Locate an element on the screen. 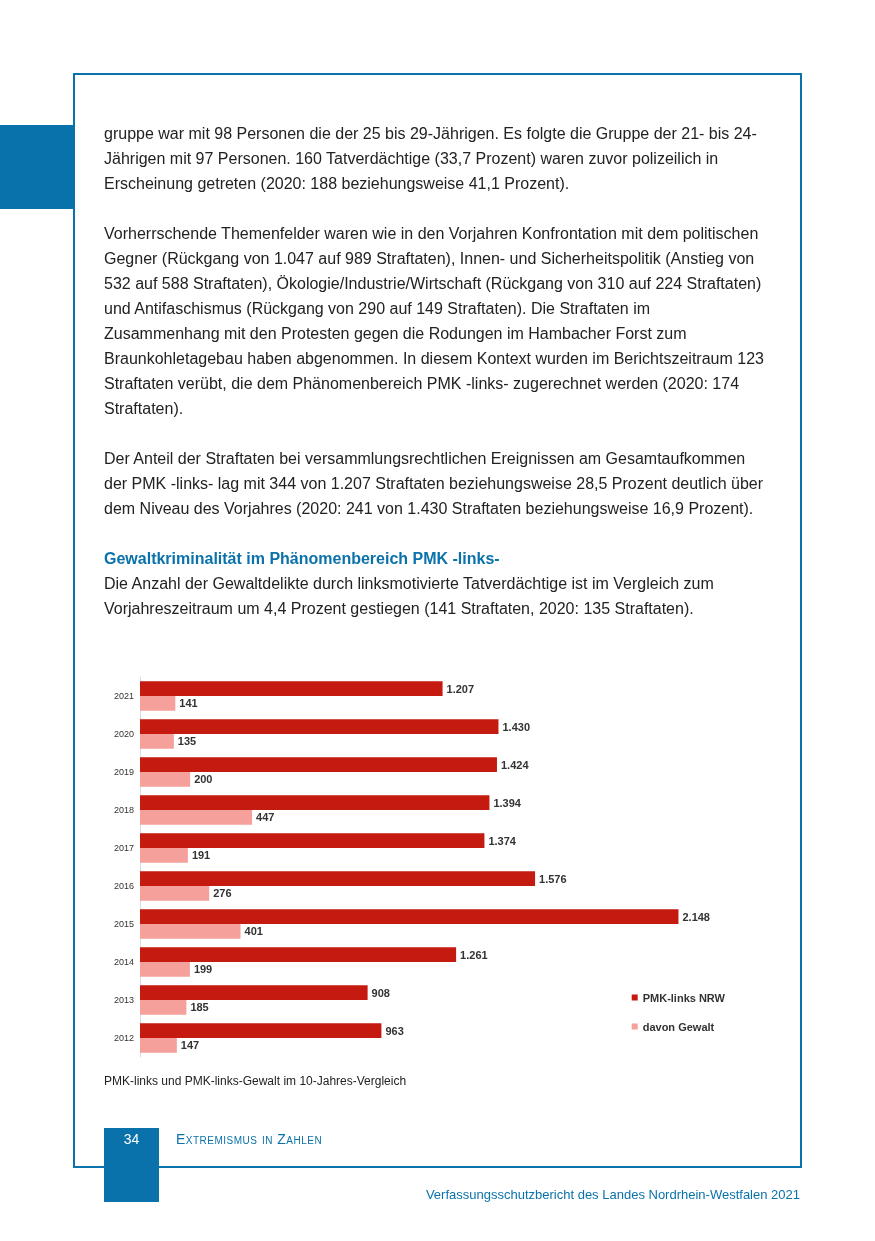  data-label: 2.148 is located at coordinates (696, 916).